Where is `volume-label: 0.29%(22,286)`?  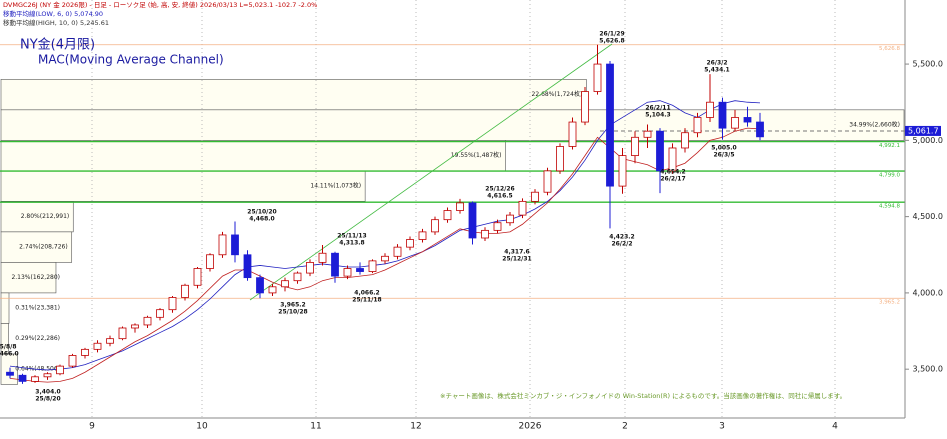 volume-label: 0.29%(22,286) is located at coordinates (37, 338).